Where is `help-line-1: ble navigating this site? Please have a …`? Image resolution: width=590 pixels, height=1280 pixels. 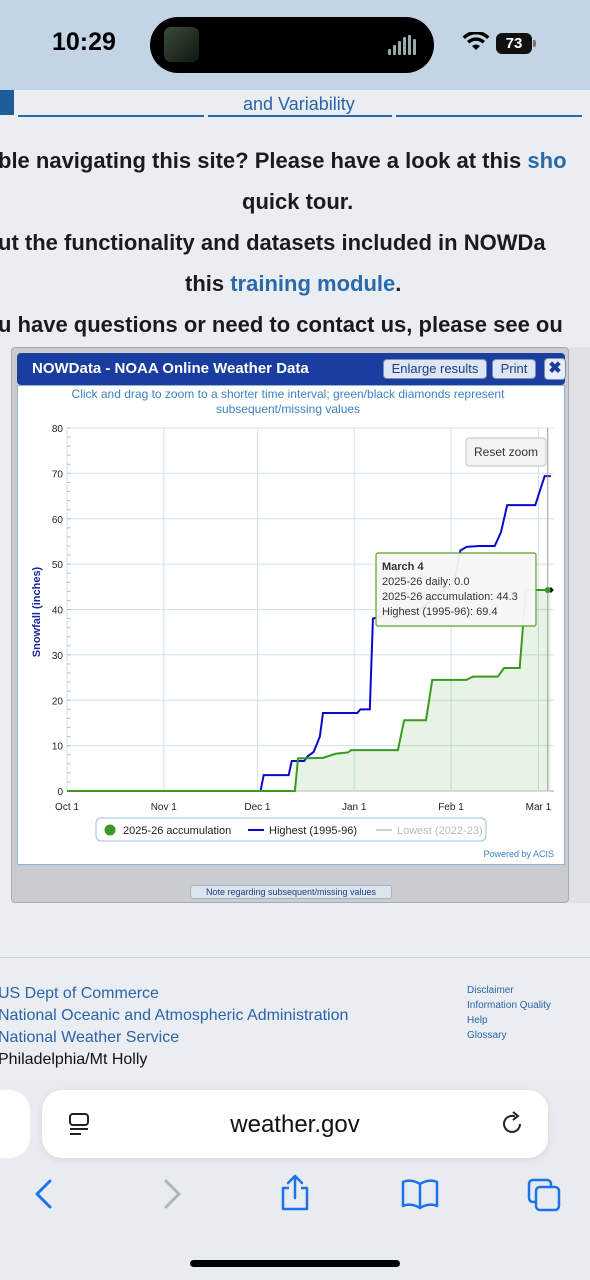 help-line-1: ble navigating this site? Please have a … is located at coordinates (283, 160).